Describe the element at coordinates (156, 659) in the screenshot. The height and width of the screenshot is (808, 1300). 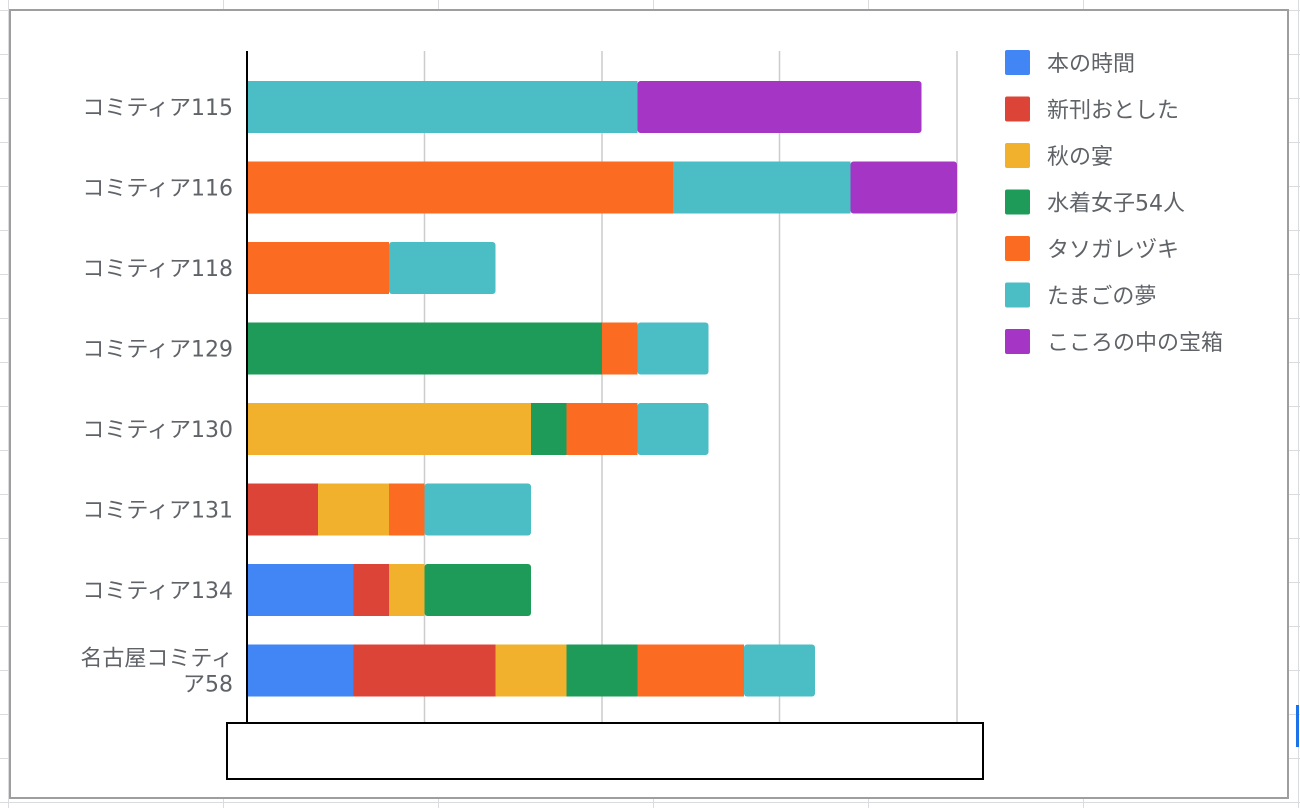
I see `category-label: 名古屋コミティ` at that location.